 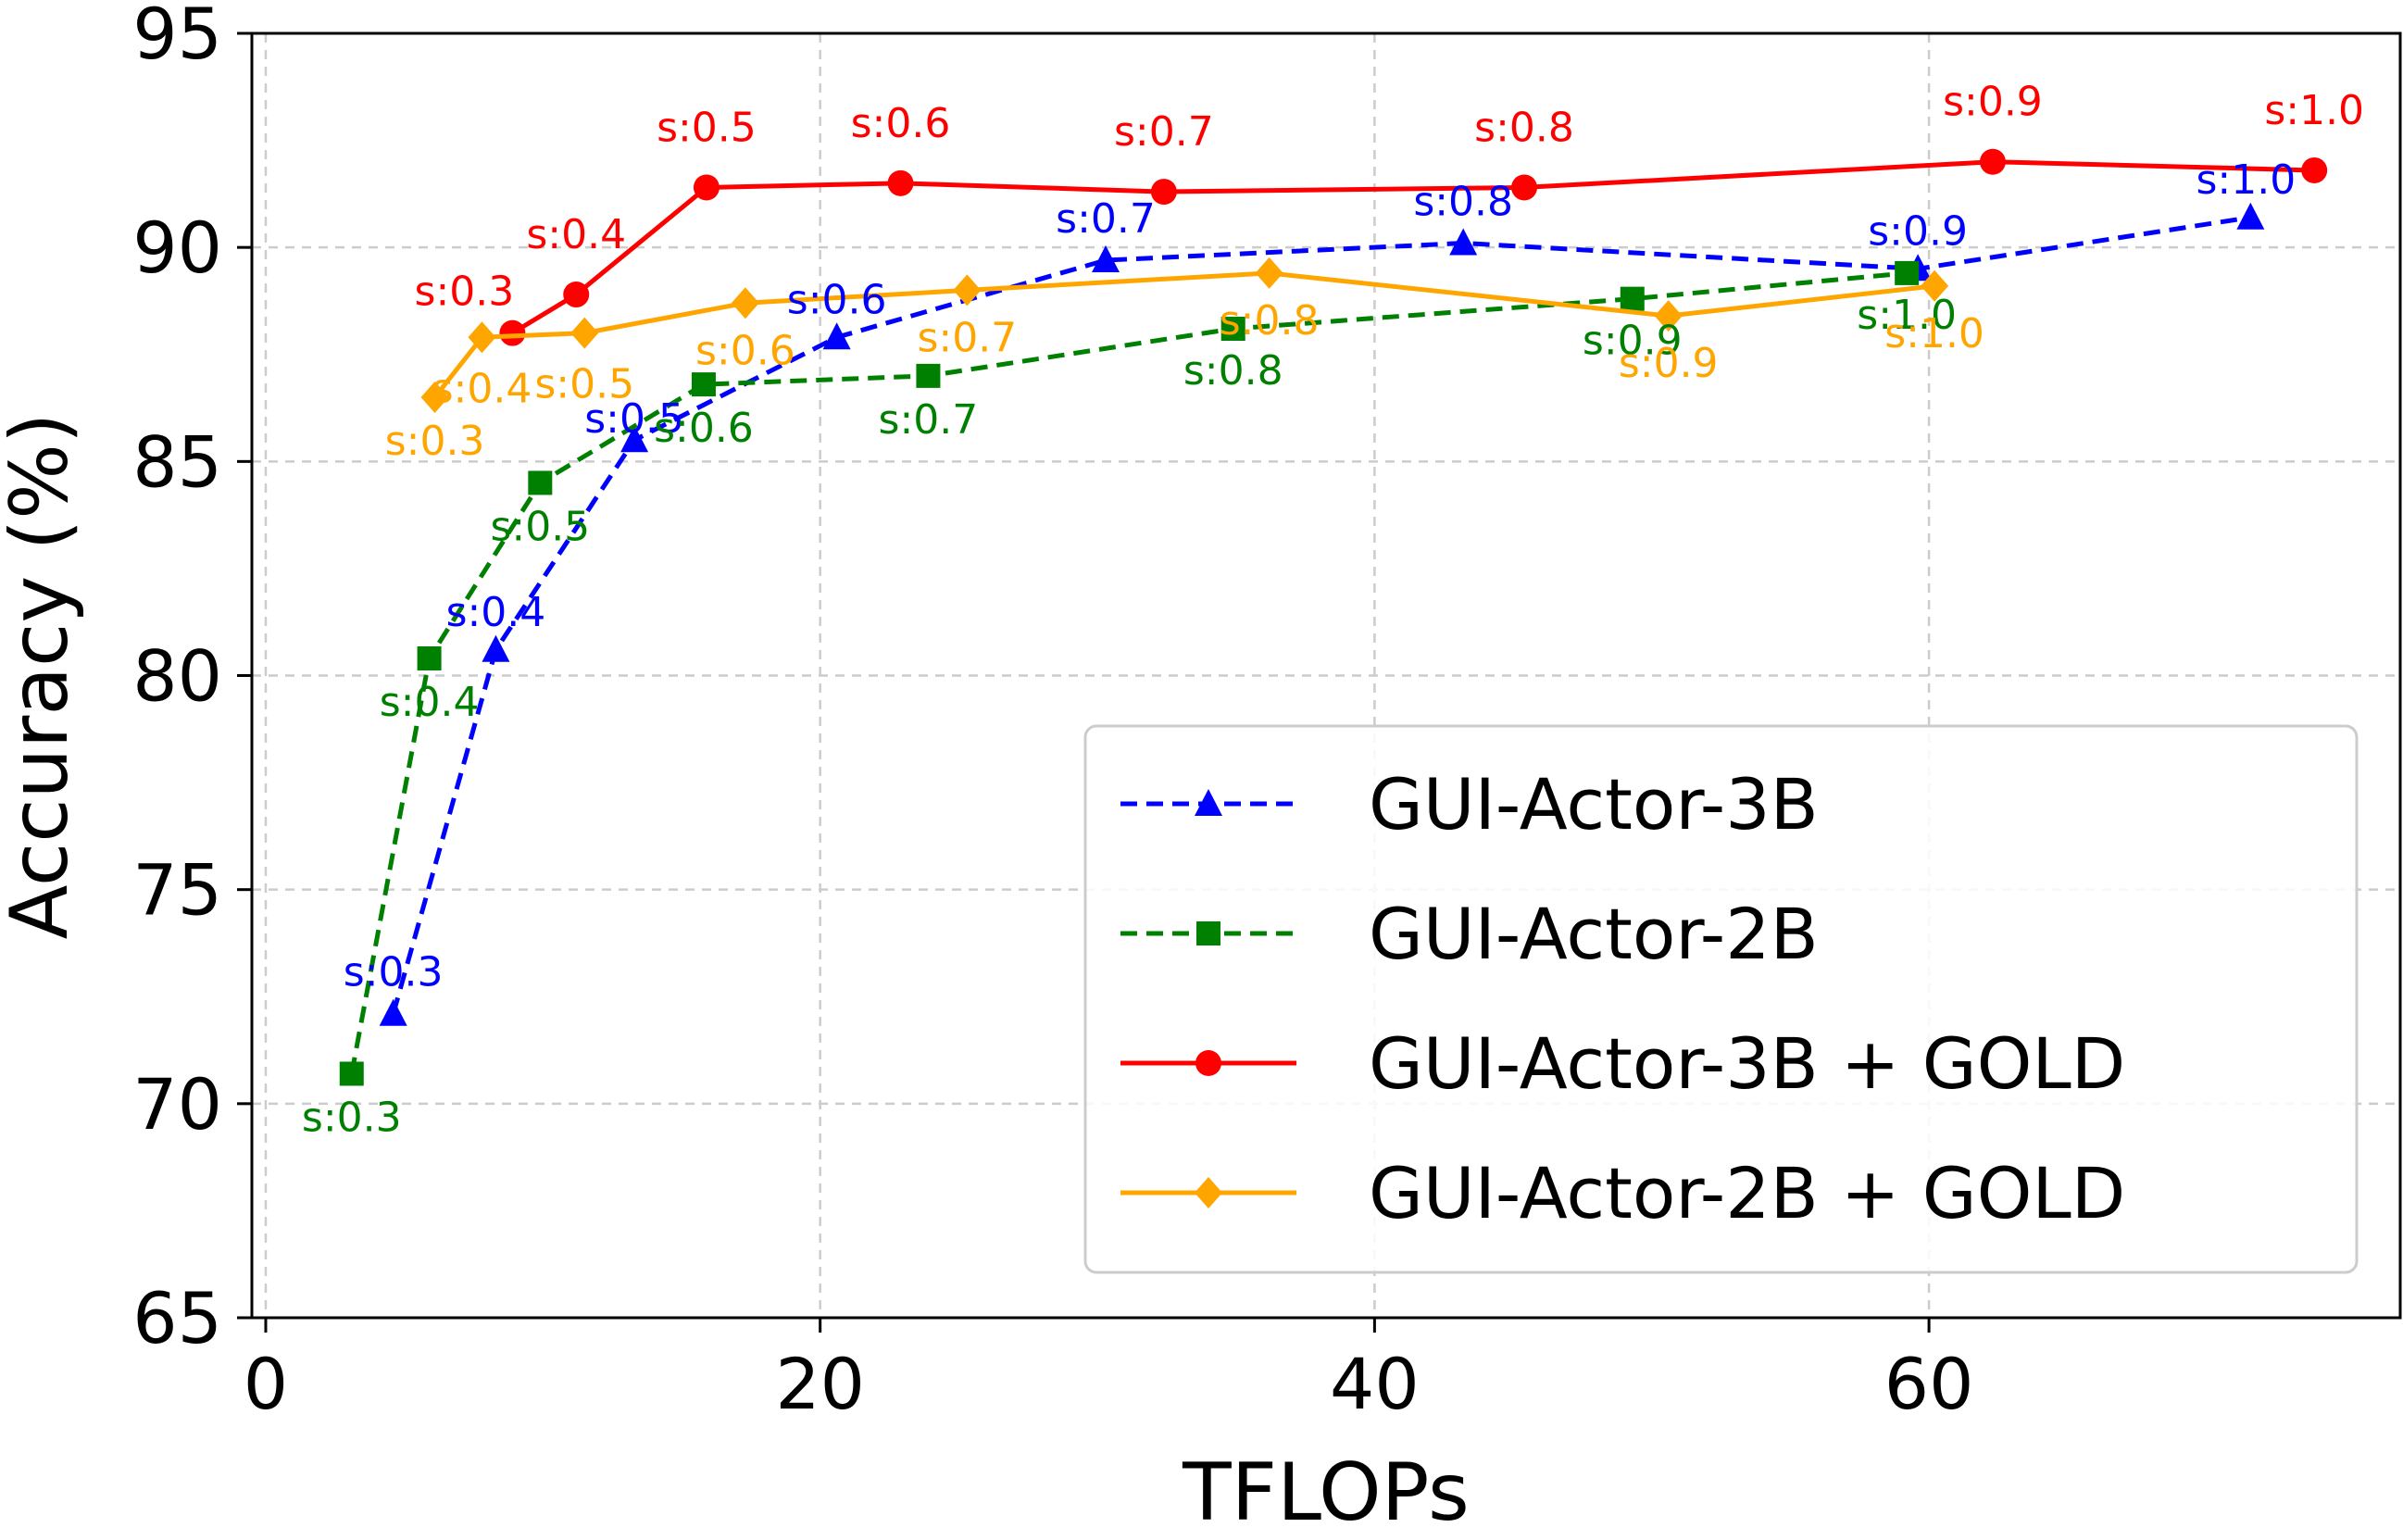 What do you see at coordinates (1326, 1492) in the screenshot?
I see `x-axis-title: TFLOPs` at bounding box center [1326, 1492].